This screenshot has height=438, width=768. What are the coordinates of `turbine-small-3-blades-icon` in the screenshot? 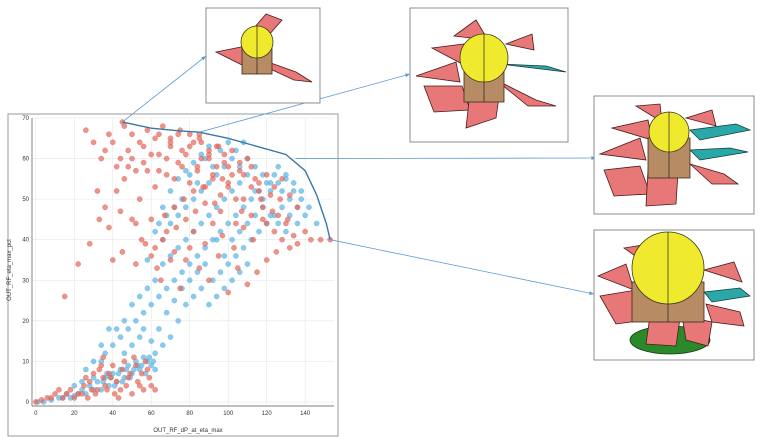 It's located at (263, 48).